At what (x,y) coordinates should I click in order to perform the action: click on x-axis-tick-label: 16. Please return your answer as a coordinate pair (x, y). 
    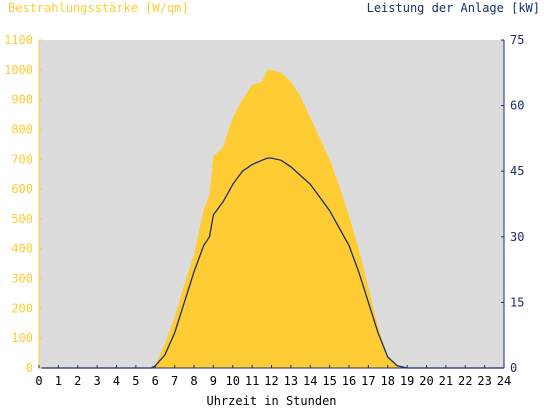
    Looking at the image, I should click on (349, 381).